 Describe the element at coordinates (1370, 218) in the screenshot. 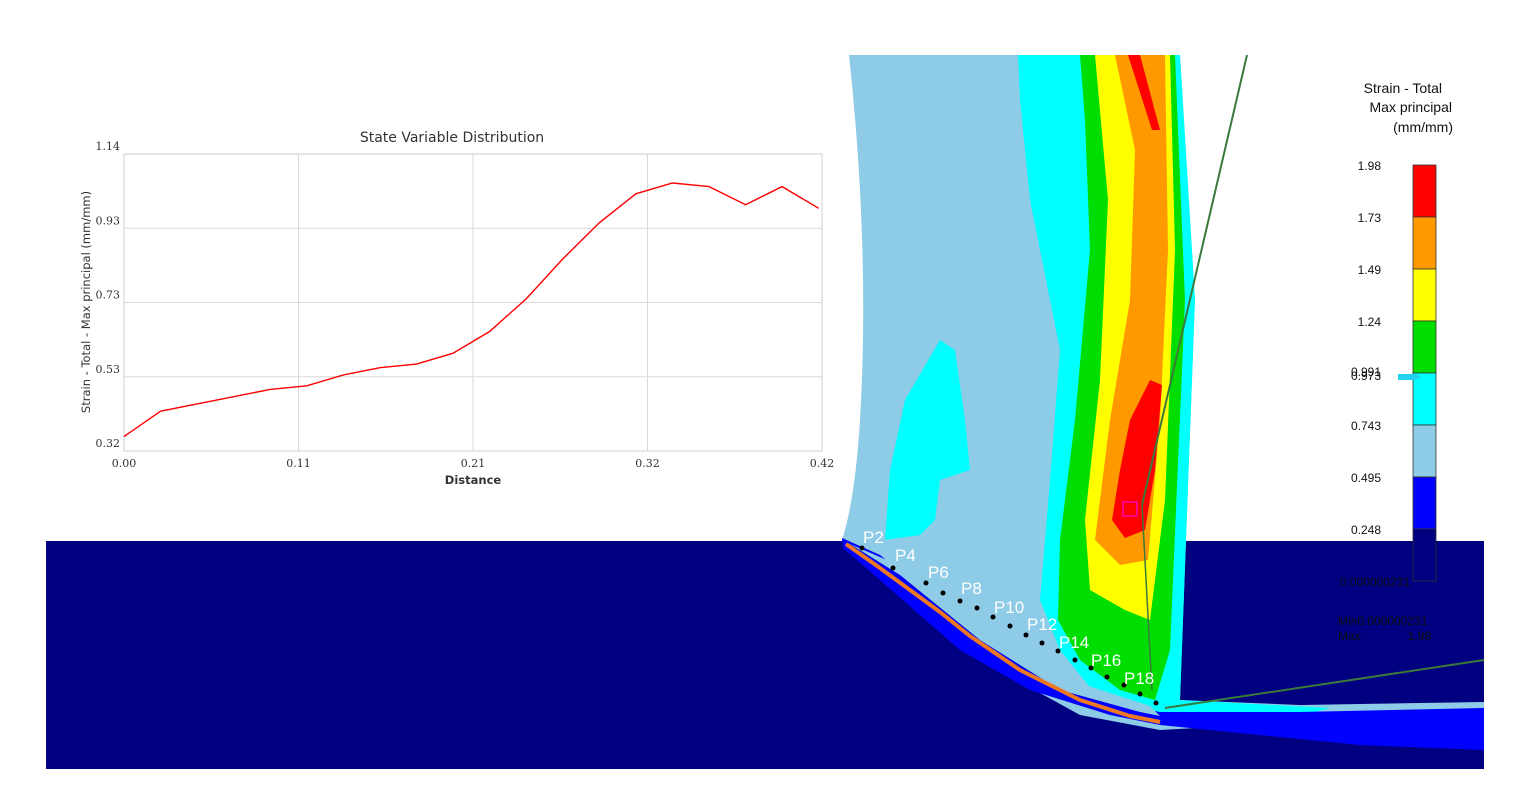

I see `legend-level: 1.73` at that location.